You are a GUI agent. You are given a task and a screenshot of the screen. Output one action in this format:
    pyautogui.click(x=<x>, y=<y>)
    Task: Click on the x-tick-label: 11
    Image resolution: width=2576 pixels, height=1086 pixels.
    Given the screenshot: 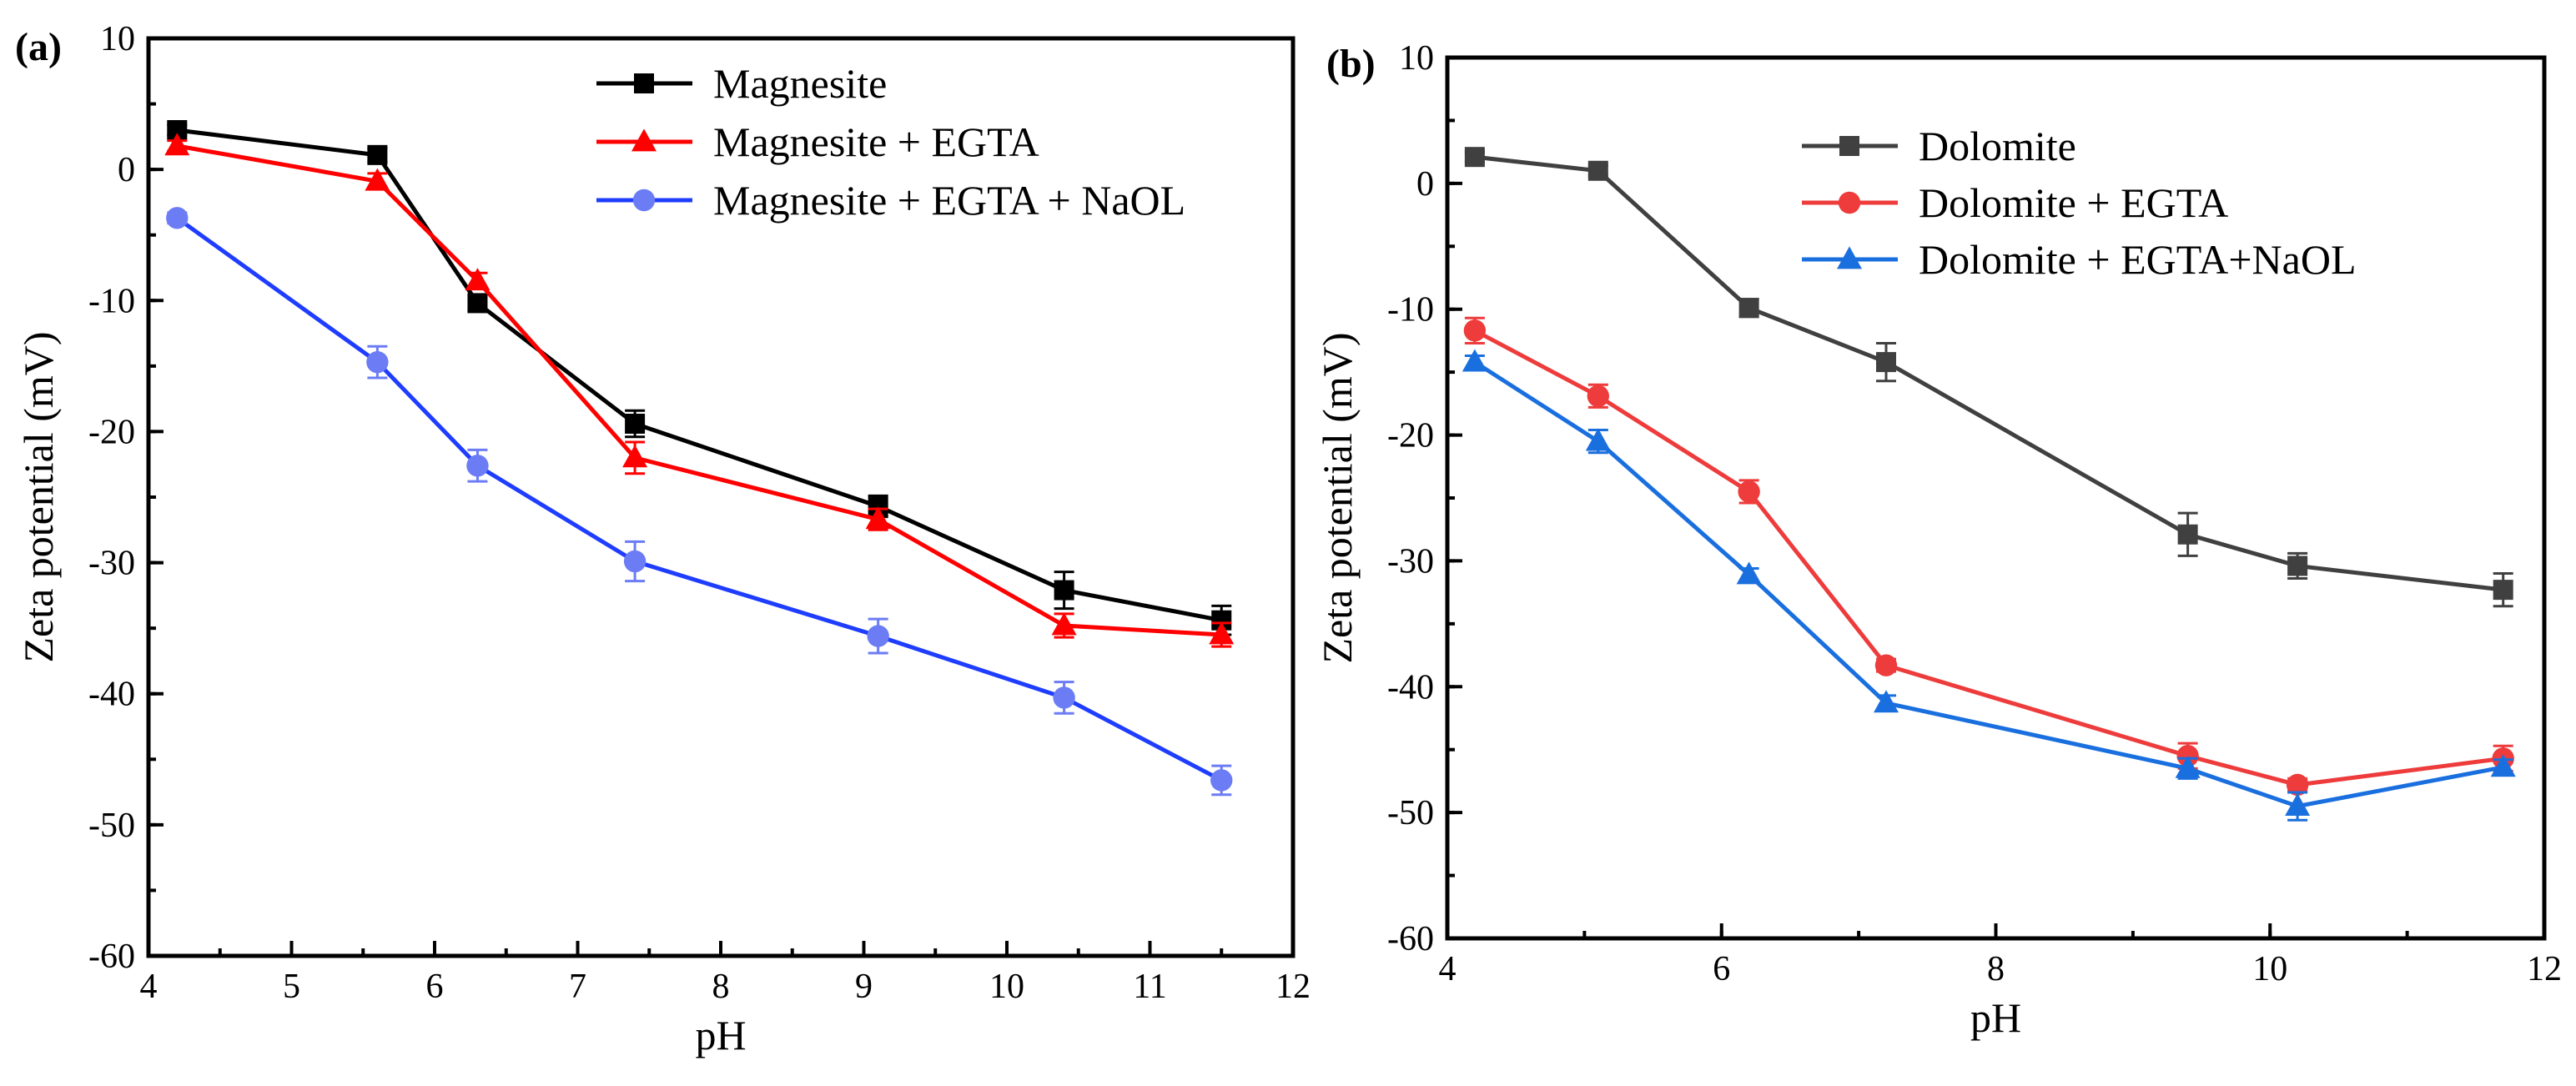 What is the action you would take?
    pyautogui.click(x=1149, y=987)
    